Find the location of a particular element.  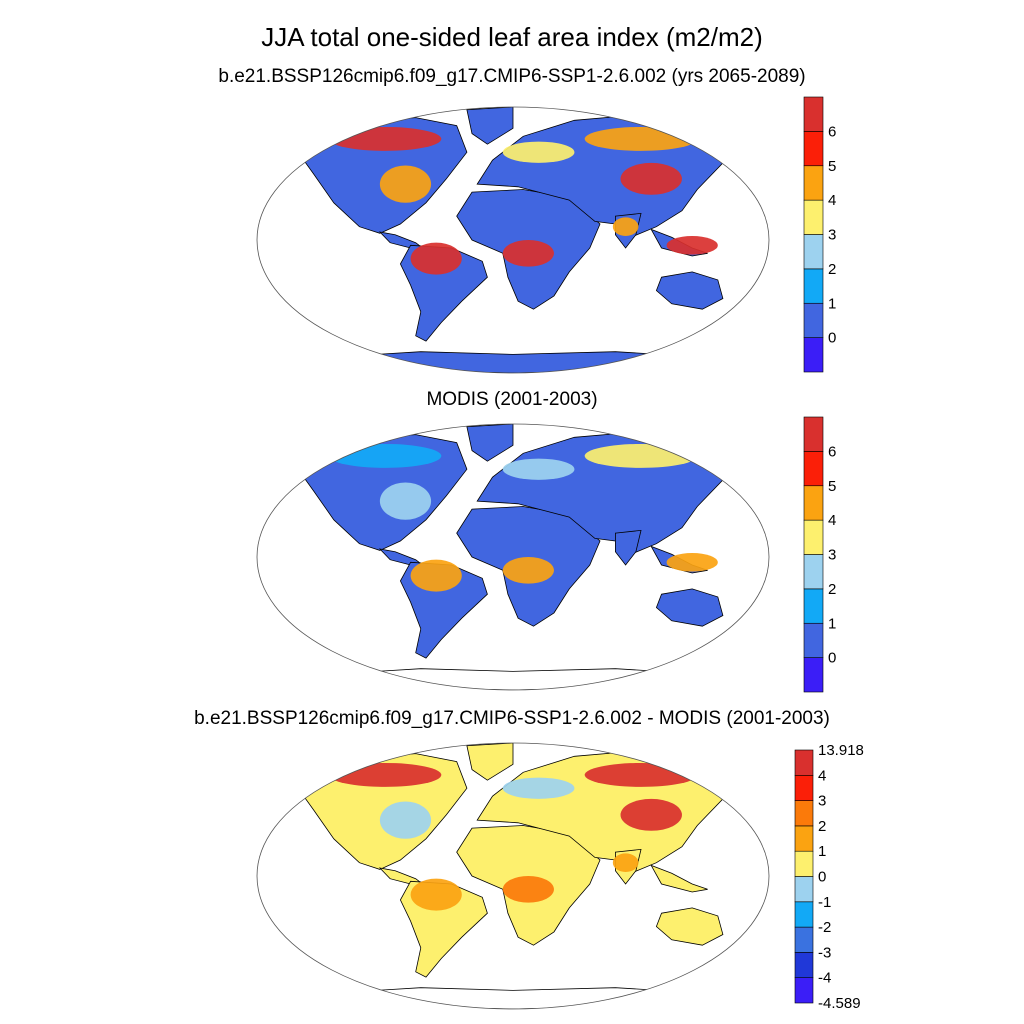

colorbar-model: 0 1 2 3 4 5 6 is located at coordinates (819, 234).